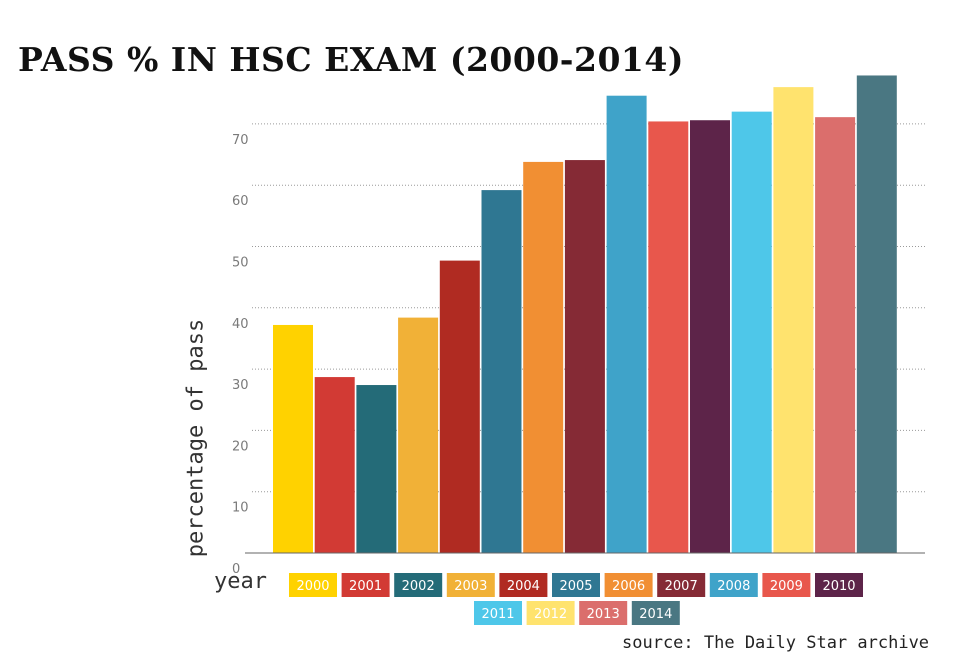 This screenshot has height=657, width=967. I want to click on bar-2006, so click(543, 357).